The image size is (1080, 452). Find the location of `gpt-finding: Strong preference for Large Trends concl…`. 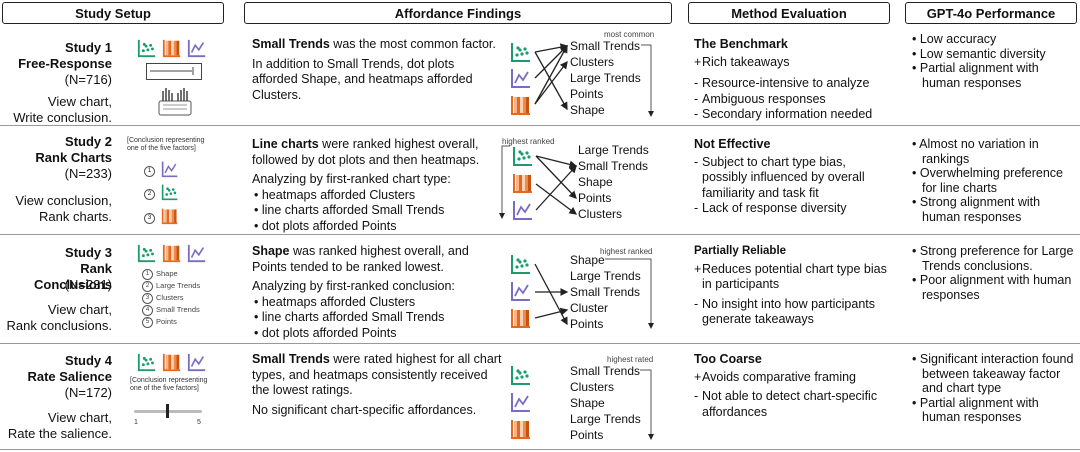

gpt-finding: Strong preference for Large Trends concl… is located at coordinates (1000, 258).